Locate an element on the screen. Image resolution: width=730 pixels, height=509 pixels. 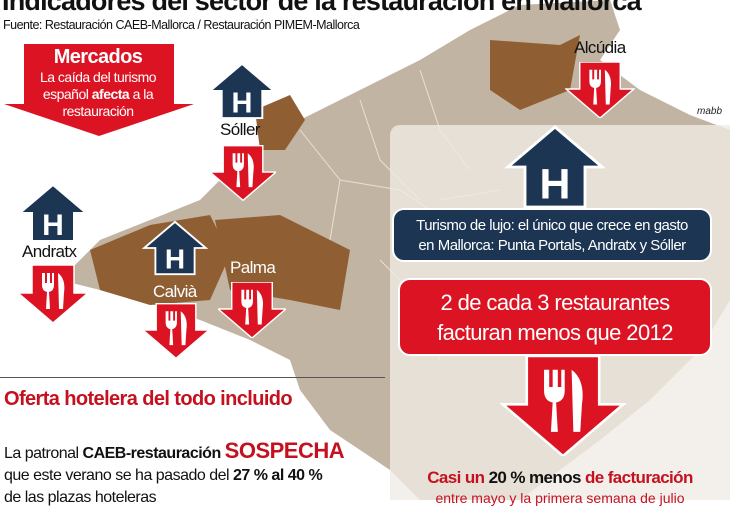
revenue-subtext: entre mayo y la primera semana de julio is located at coordinates (560, 498).